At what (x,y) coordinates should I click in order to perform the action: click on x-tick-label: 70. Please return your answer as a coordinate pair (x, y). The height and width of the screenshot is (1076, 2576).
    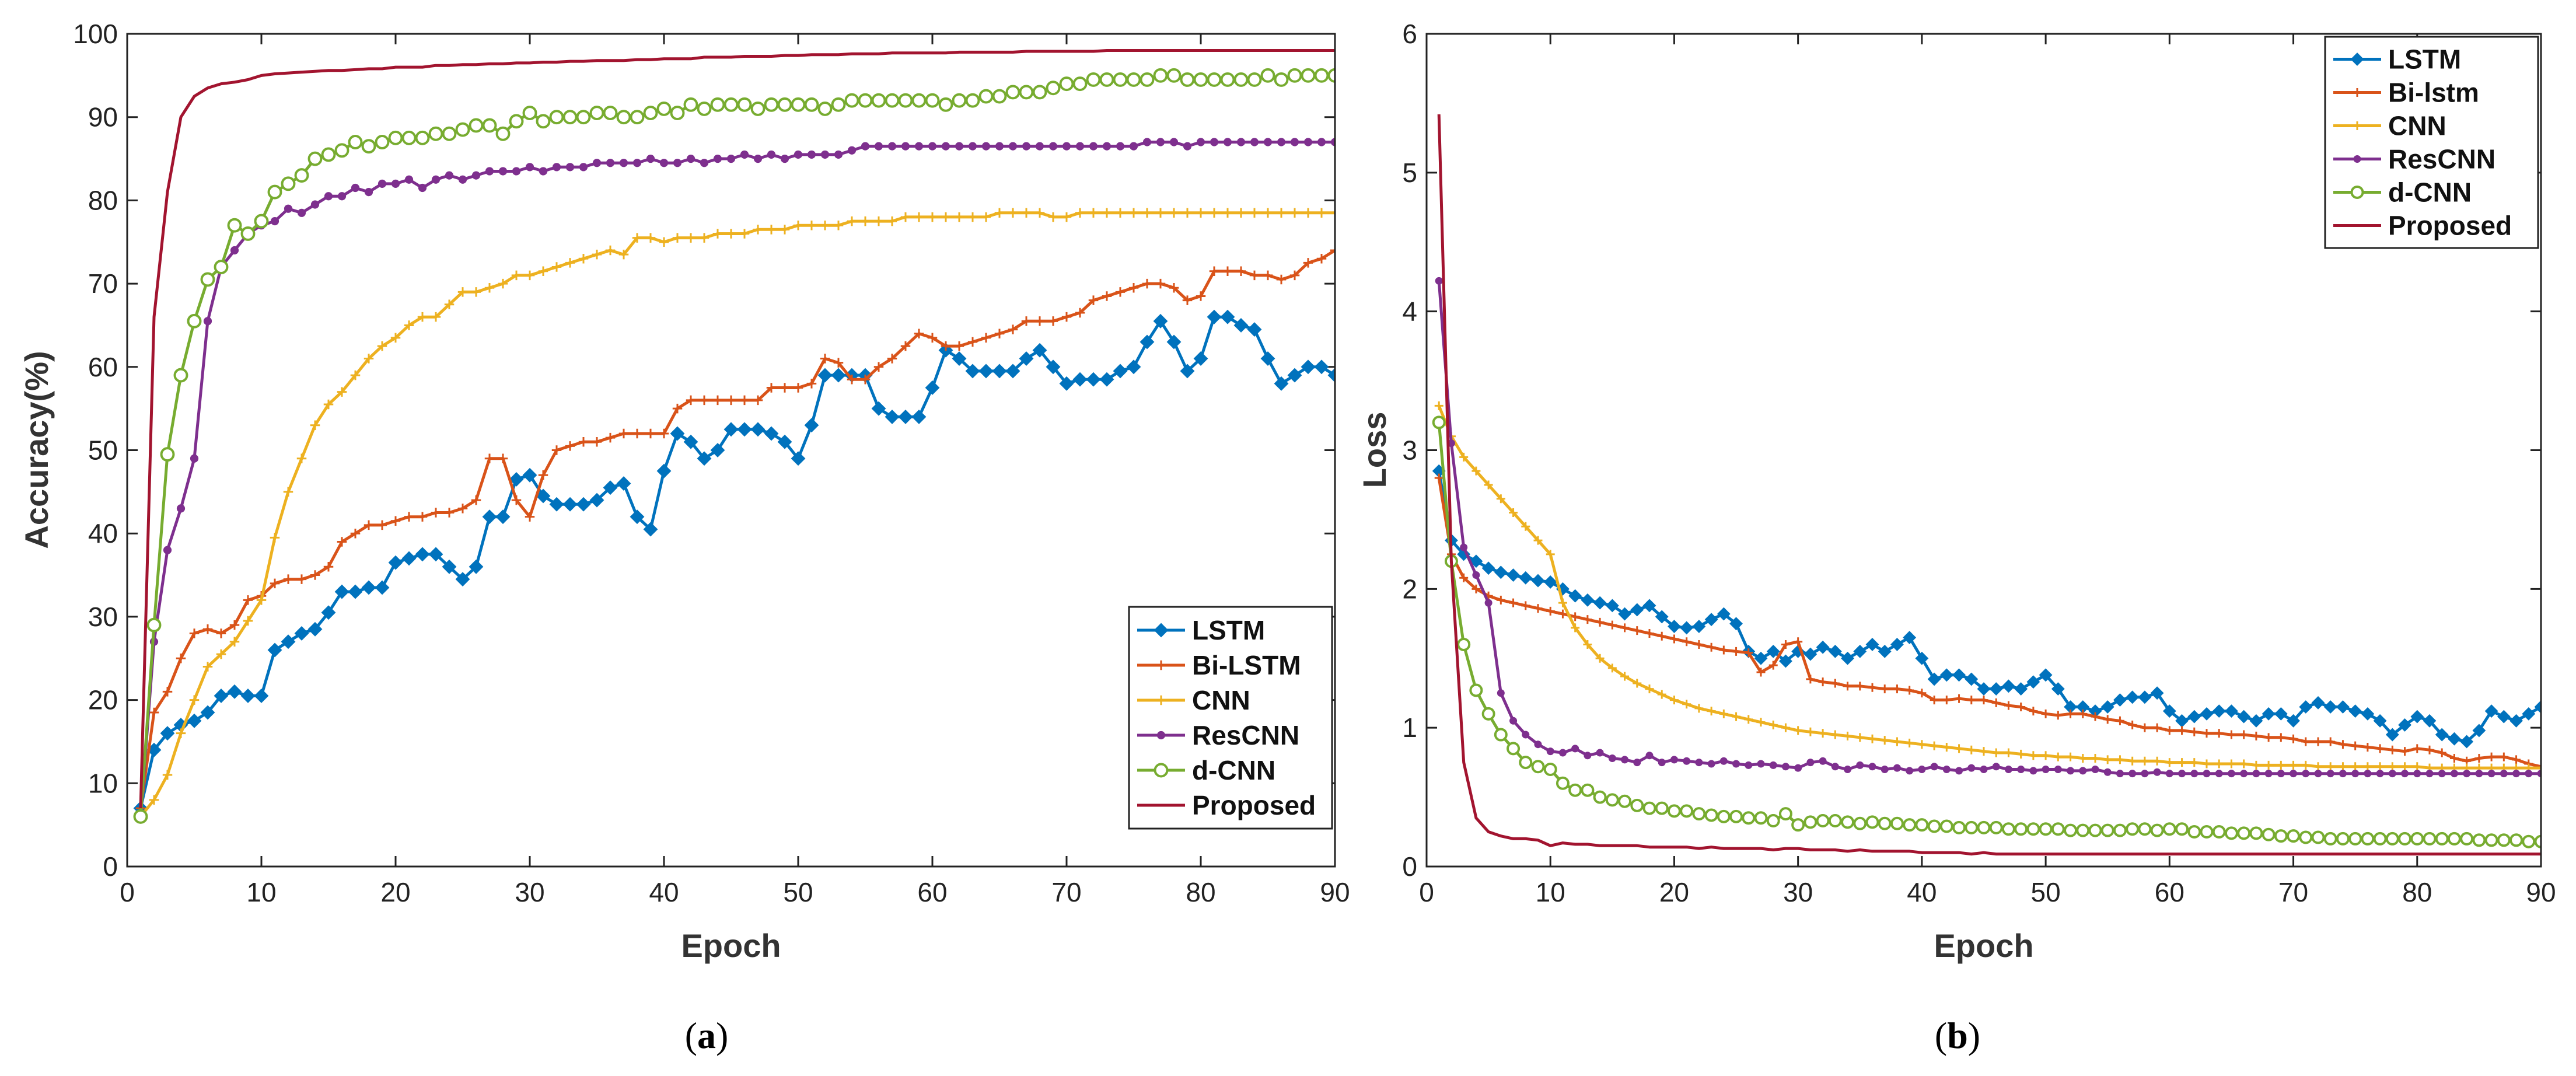
    Looking at the image, I should click on (2293, 892).